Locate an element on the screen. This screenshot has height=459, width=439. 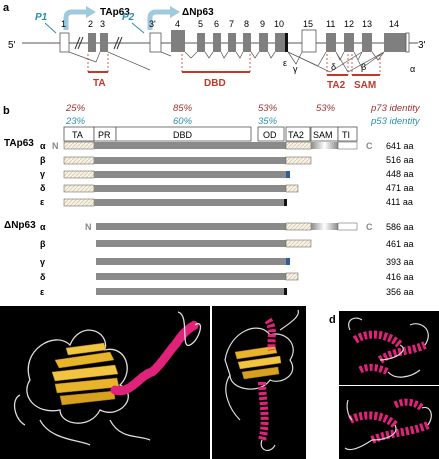
isoform-dn-beta: β 461 aa is located at coordinates (227, 244).